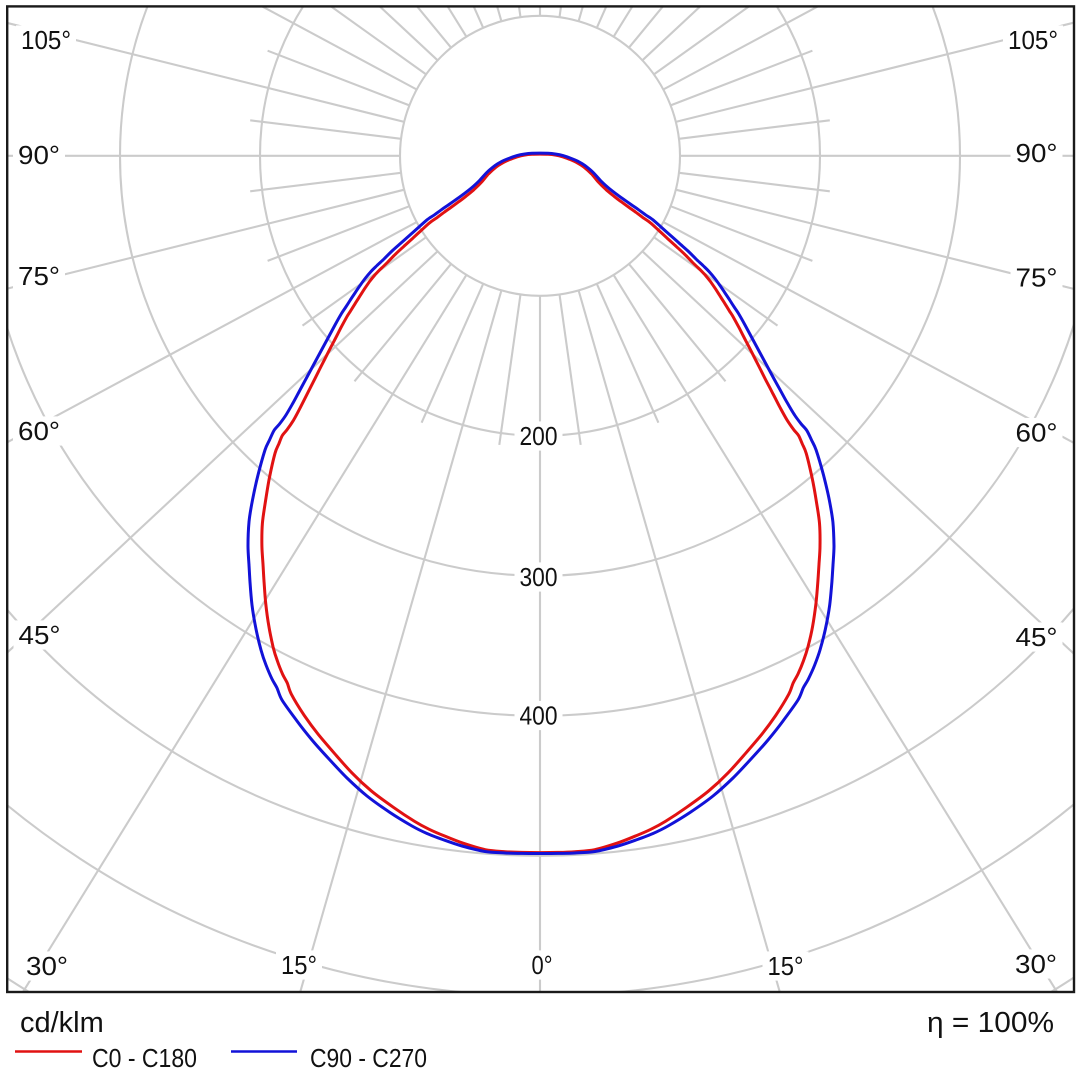 Image resolution: width=1080 pixels, height=1080 pixels. Describe the element at coordinates (542, 965) in the screenshot. I see `svg-text: 0°` at that location.